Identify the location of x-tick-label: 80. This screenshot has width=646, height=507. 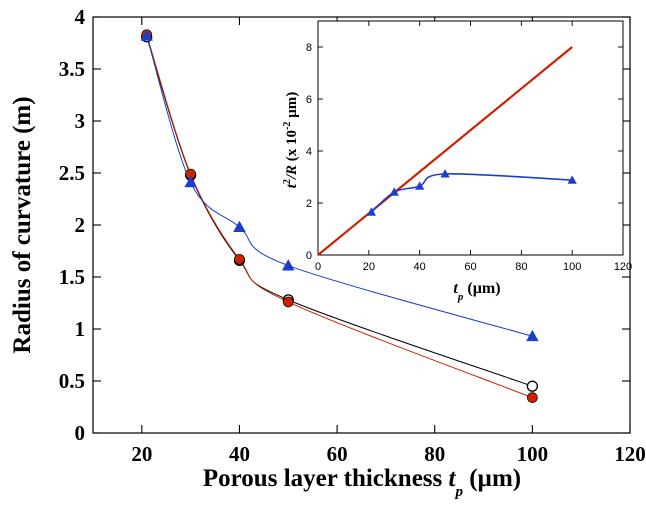
(434, 454).